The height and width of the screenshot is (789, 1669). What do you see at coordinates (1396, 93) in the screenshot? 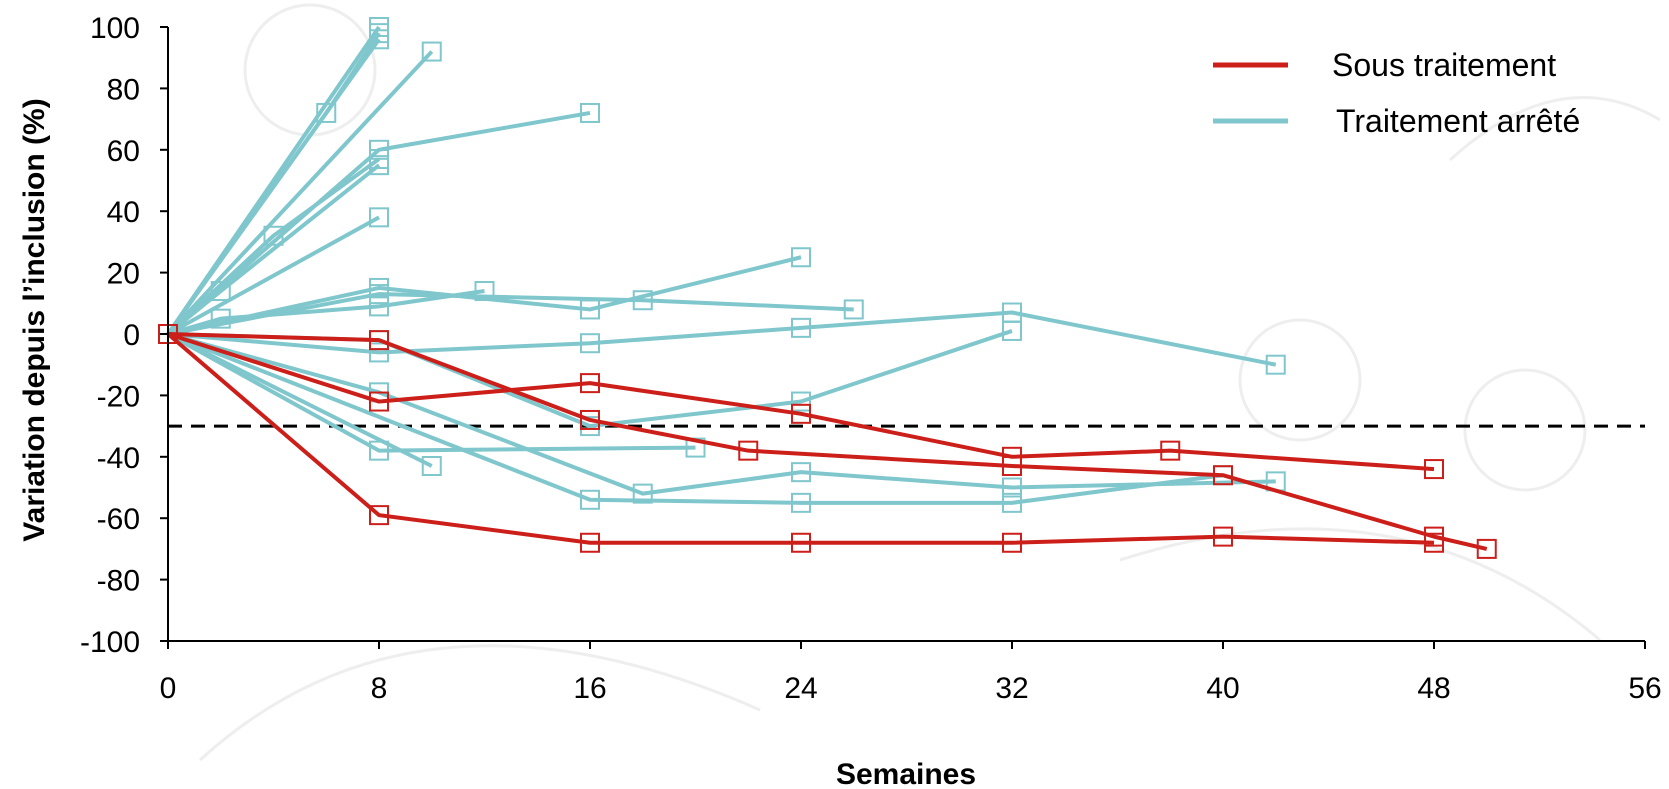
I see `legend: Sous traitement Traitement arrêté` at bounding box center [1396, 93].